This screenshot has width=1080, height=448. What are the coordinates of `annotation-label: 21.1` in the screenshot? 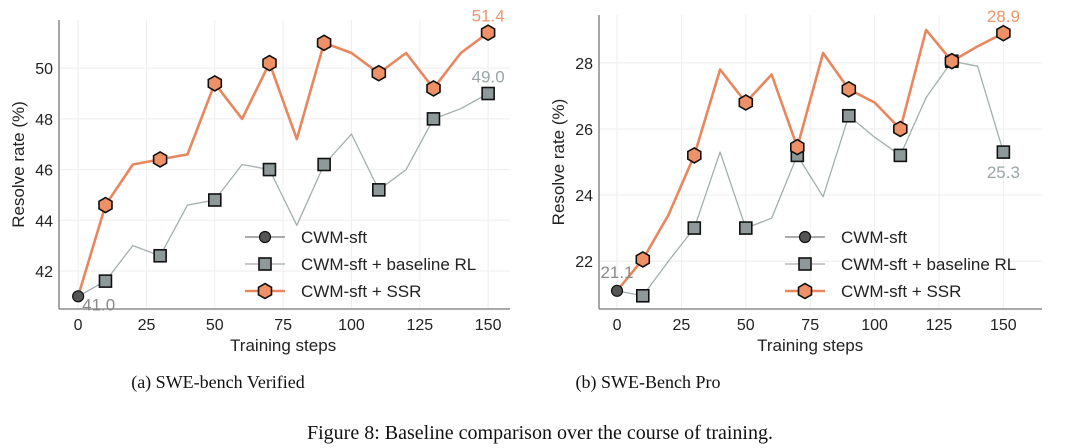 It's located at (616, 272).